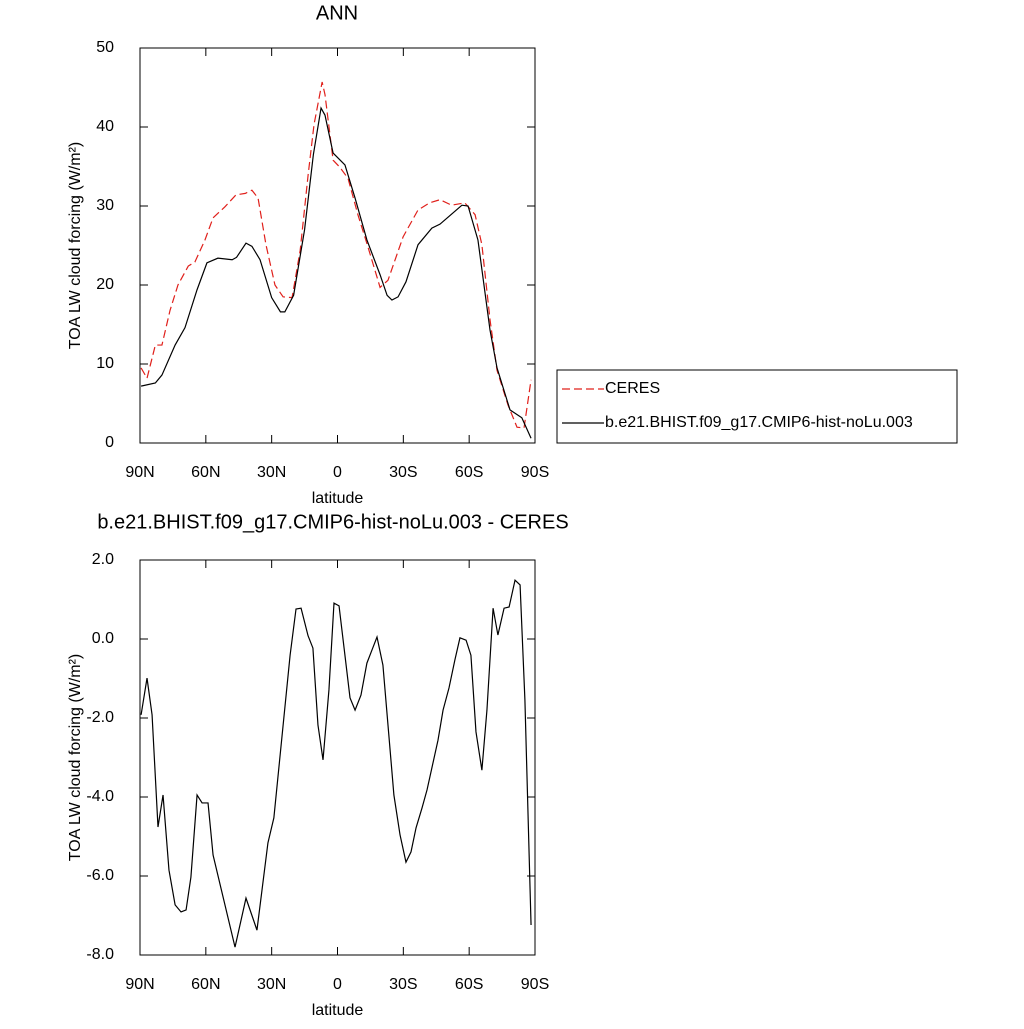 The height and width of the screenshot is (1029, 1024). Describe the element at coordinates (100, 954) in the screenshot. I see `y-tick-label: -8.0` at that location.